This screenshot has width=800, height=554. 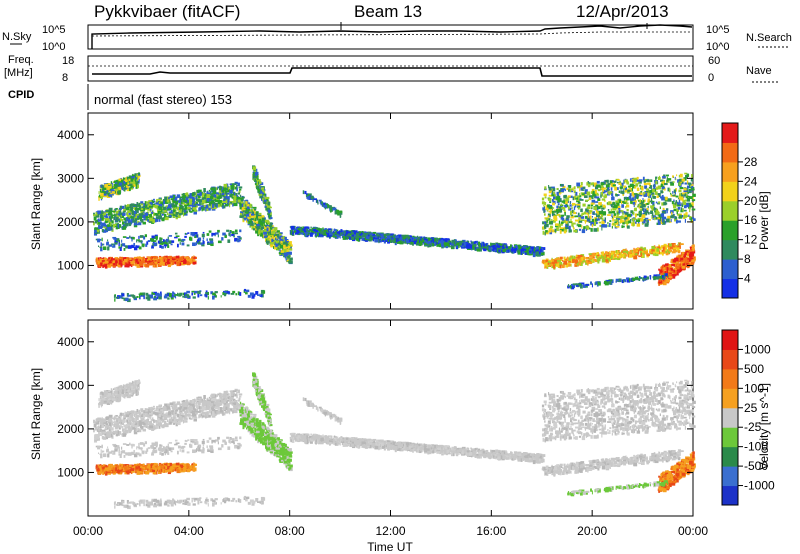 What do you see at coordinates (54, 47) in the screenshot?
I see `nsky-tick-bottom: 10^0` at bounding box center [54, 47].